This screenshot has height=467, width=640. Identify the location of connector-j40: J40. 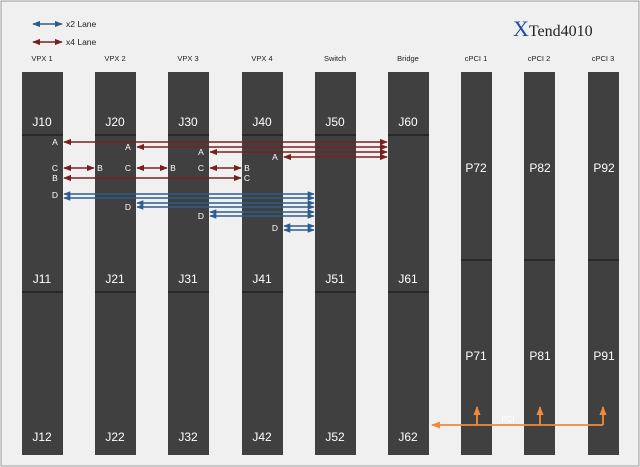
(262, 122).